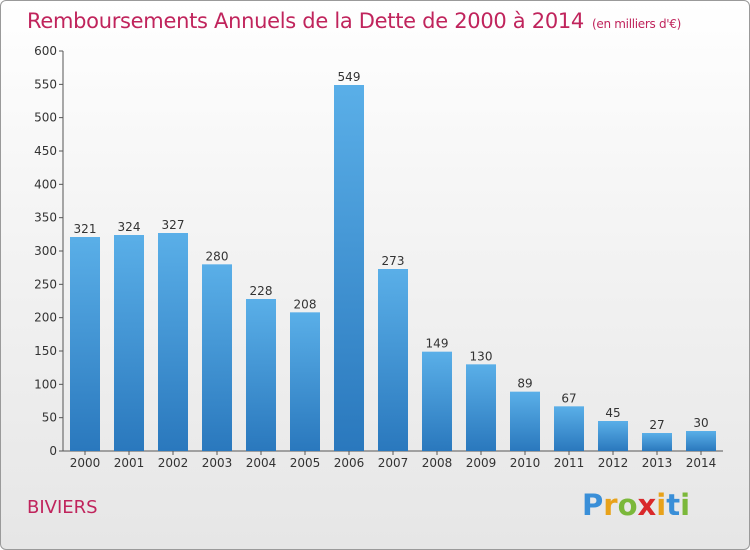 The image size is (750, 550). I want to click on x-tick-label: 2000, so click(85, 463).